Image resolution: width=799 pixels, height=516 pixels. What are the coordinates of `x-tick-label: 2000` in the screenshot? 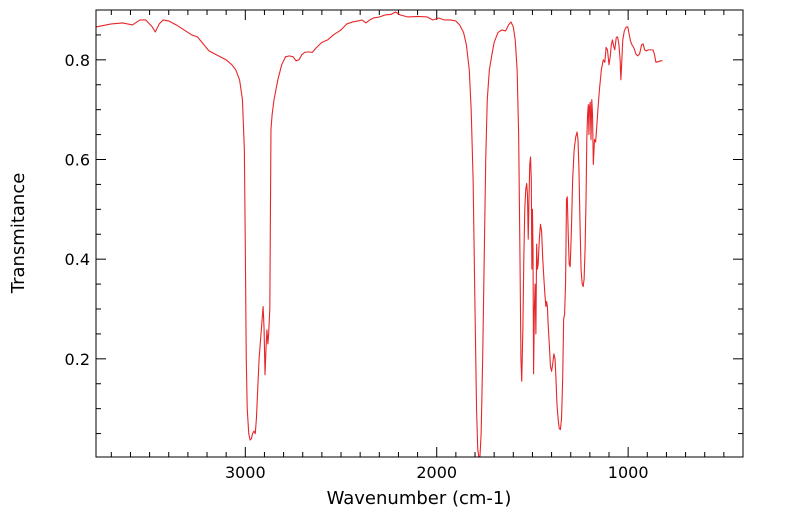 It's located at (436, 472).